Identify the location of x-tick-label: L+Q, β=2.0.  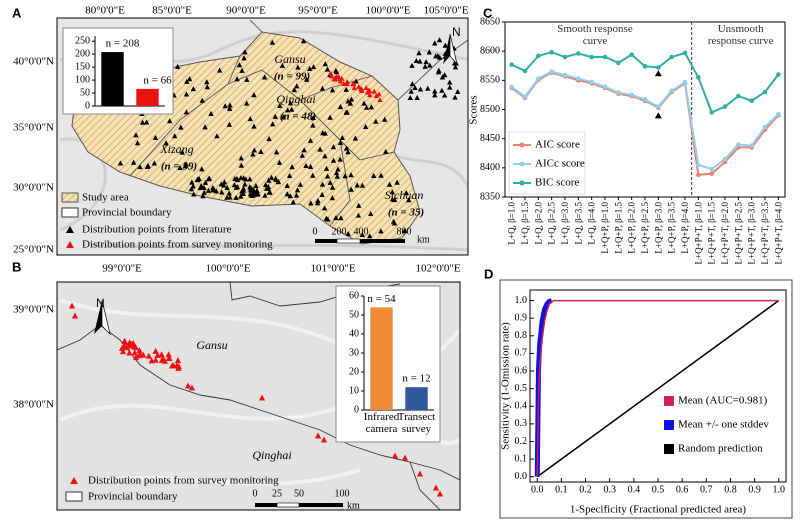
(538, 223).